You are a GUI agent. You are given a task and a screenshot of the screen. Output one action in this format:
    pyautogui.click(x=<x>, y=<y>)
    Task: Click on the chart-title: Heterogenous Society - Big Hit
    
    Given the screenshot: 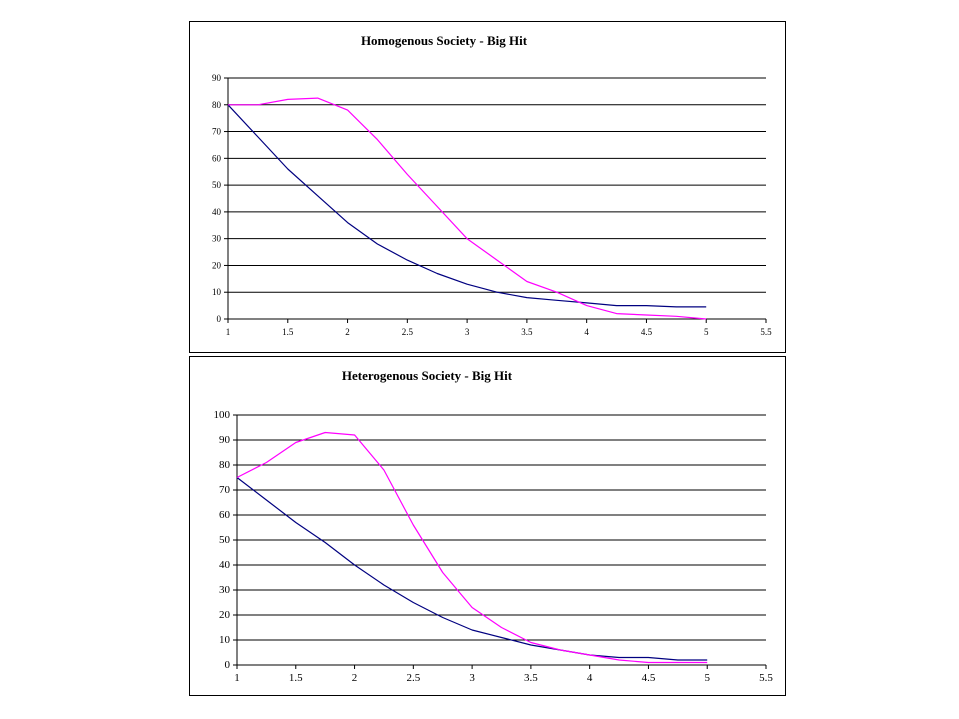 What is the action you would take?
    pyautogui.click(x=427, y=375)
    